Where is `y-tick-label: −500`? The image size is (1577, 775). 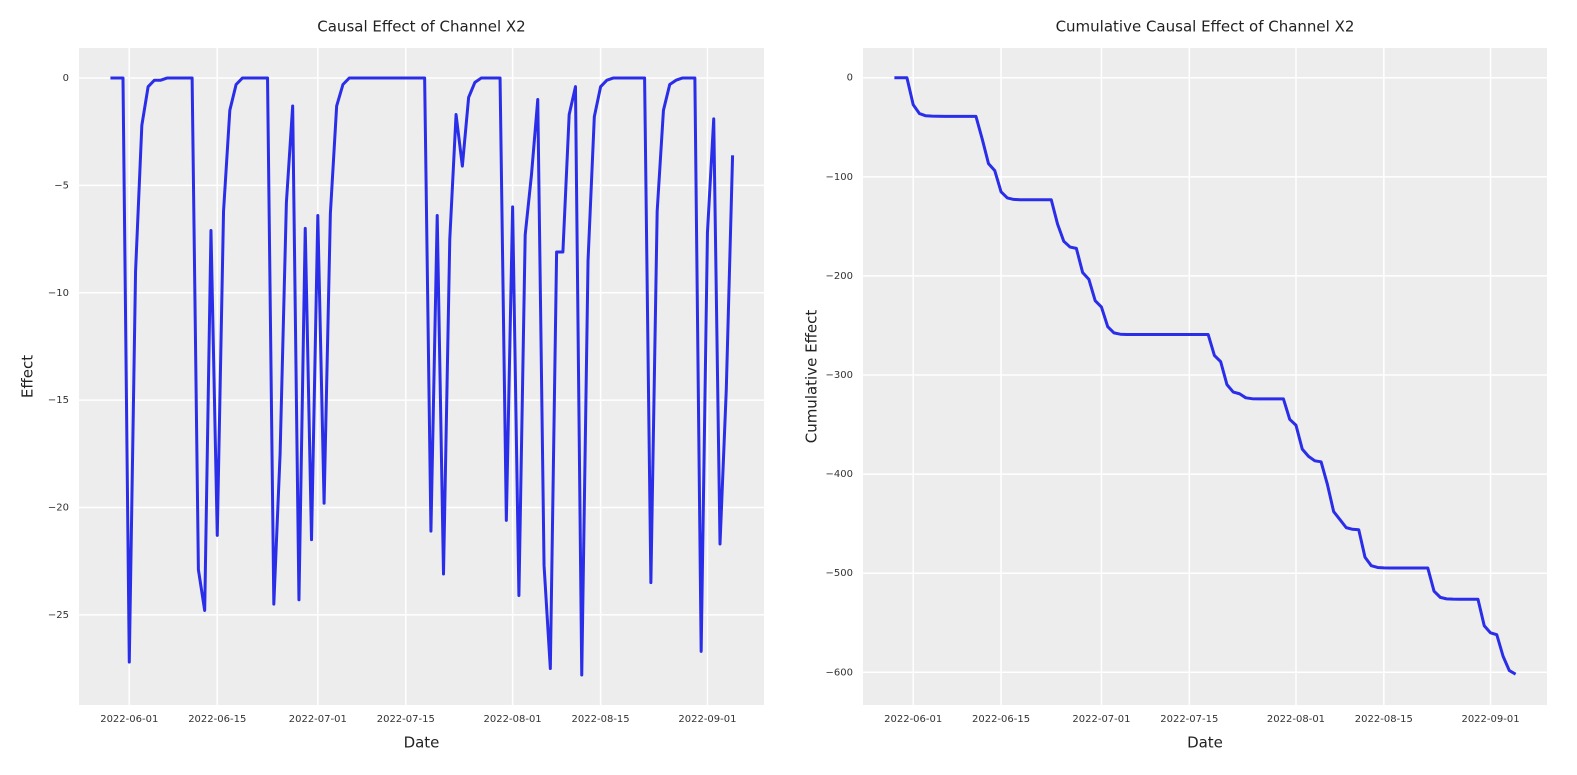 y-tick-label: −500 is located at coordinates (839, 573).